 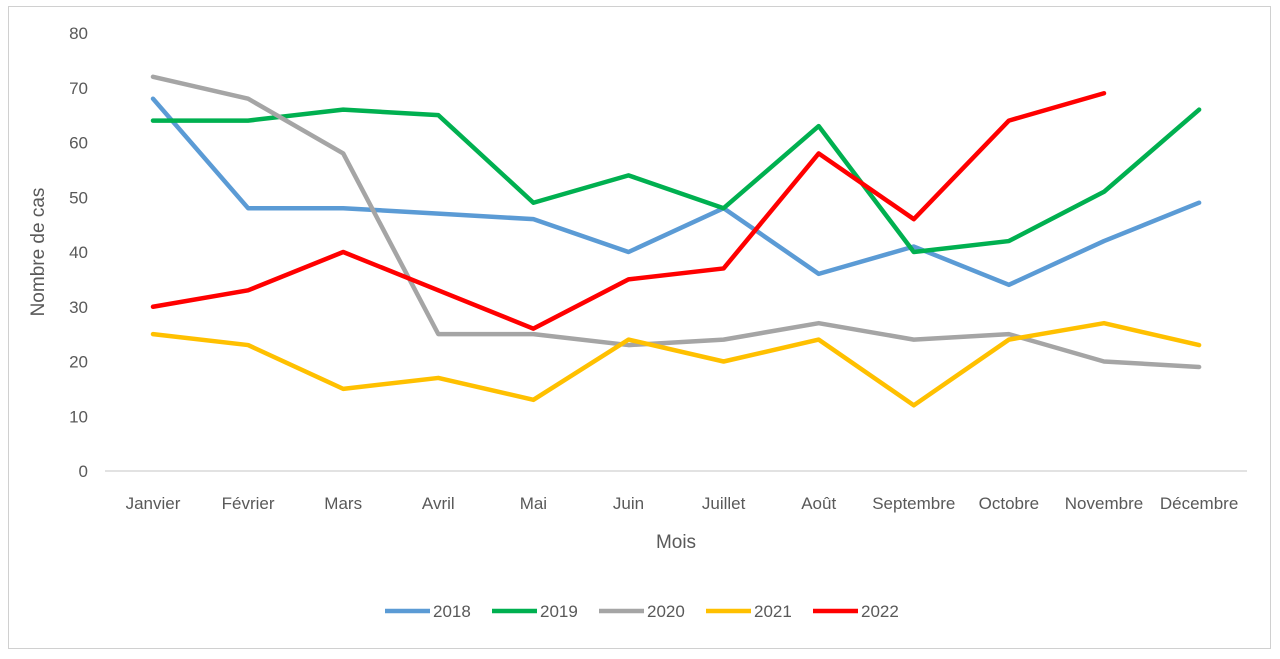 What do you see at coordinates (642, 611) in the screenshot?
I see `legend-item-2020: 2020` at bounding box center [642, 611].